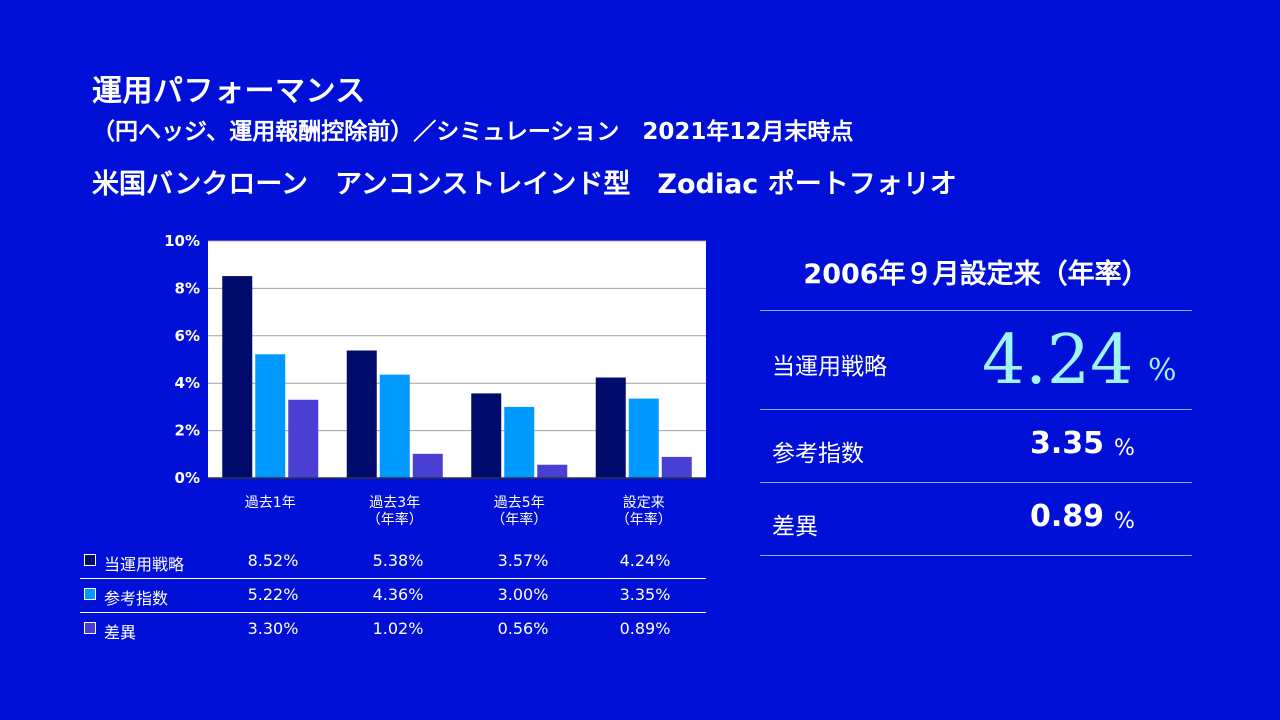 This screenshot has height=720, width=1280. I want to click on table-row: 当運用戦略 8.52% 5.38% 3.57% 4.24%, so click(393, 562).